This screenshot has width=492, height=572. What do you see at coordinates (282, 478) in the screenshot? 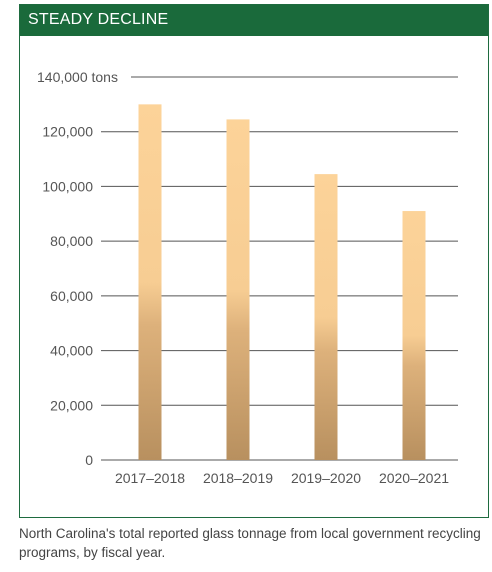
I see `x-axis-labels: 2017–2018 2018–2019 2019–2020 2020–2021` at bounding box center [282, 478].